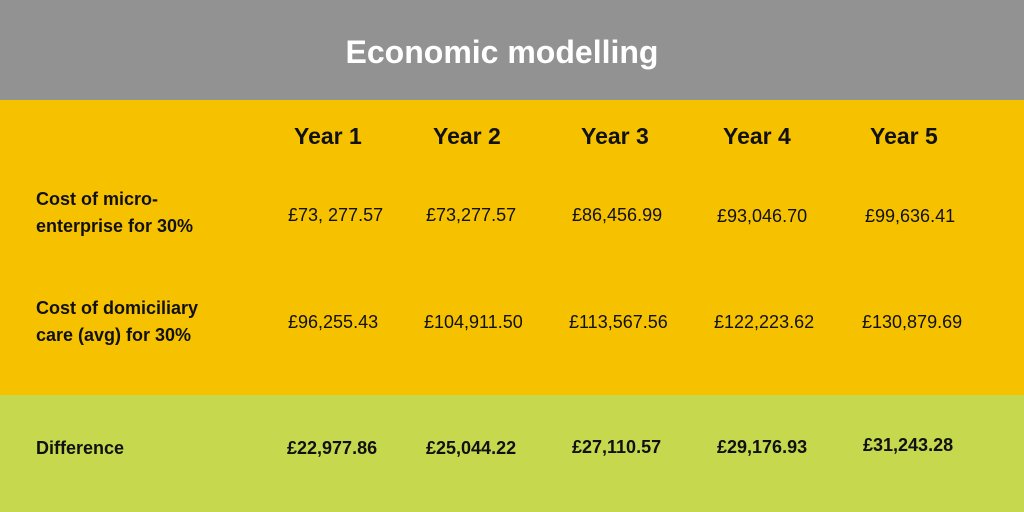 This screenshot has height=512, width=1024. Describe the element at coordinates (332, 448) in the screenshot. I see `difference-year-1-value: £22,977.86` at that location.